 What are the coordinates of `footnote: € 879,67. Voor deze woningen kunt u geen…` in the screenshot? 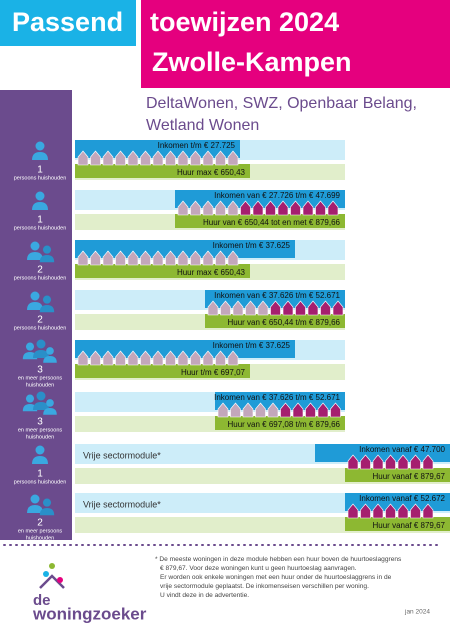 It's located at (258, 568).